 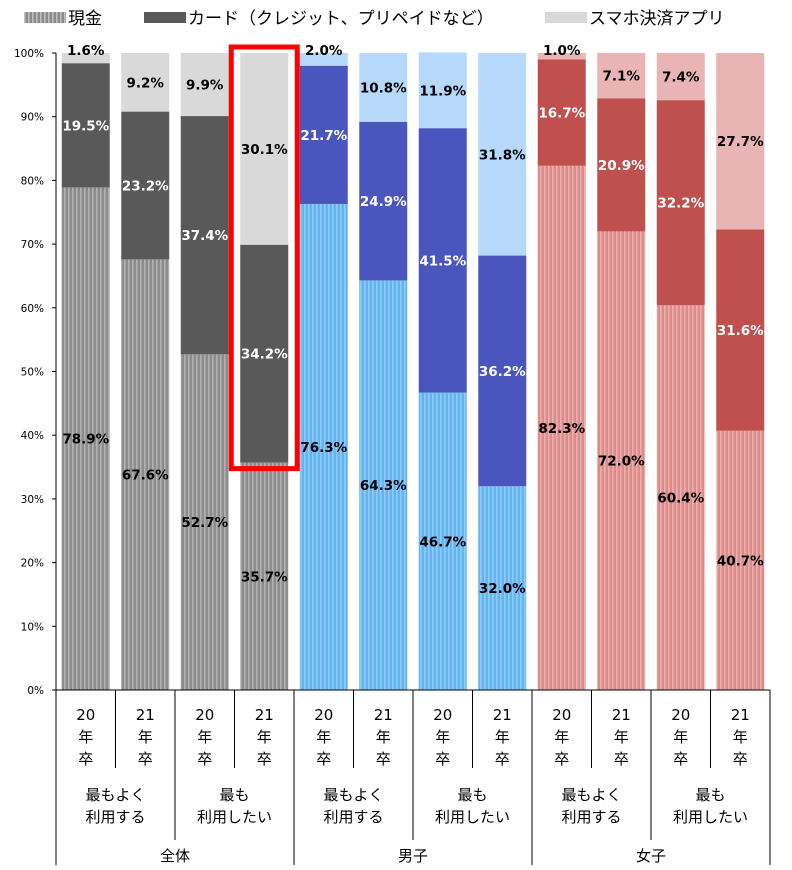 I want to click on data-label-card: 19.5%, so click(x=85, y=126).